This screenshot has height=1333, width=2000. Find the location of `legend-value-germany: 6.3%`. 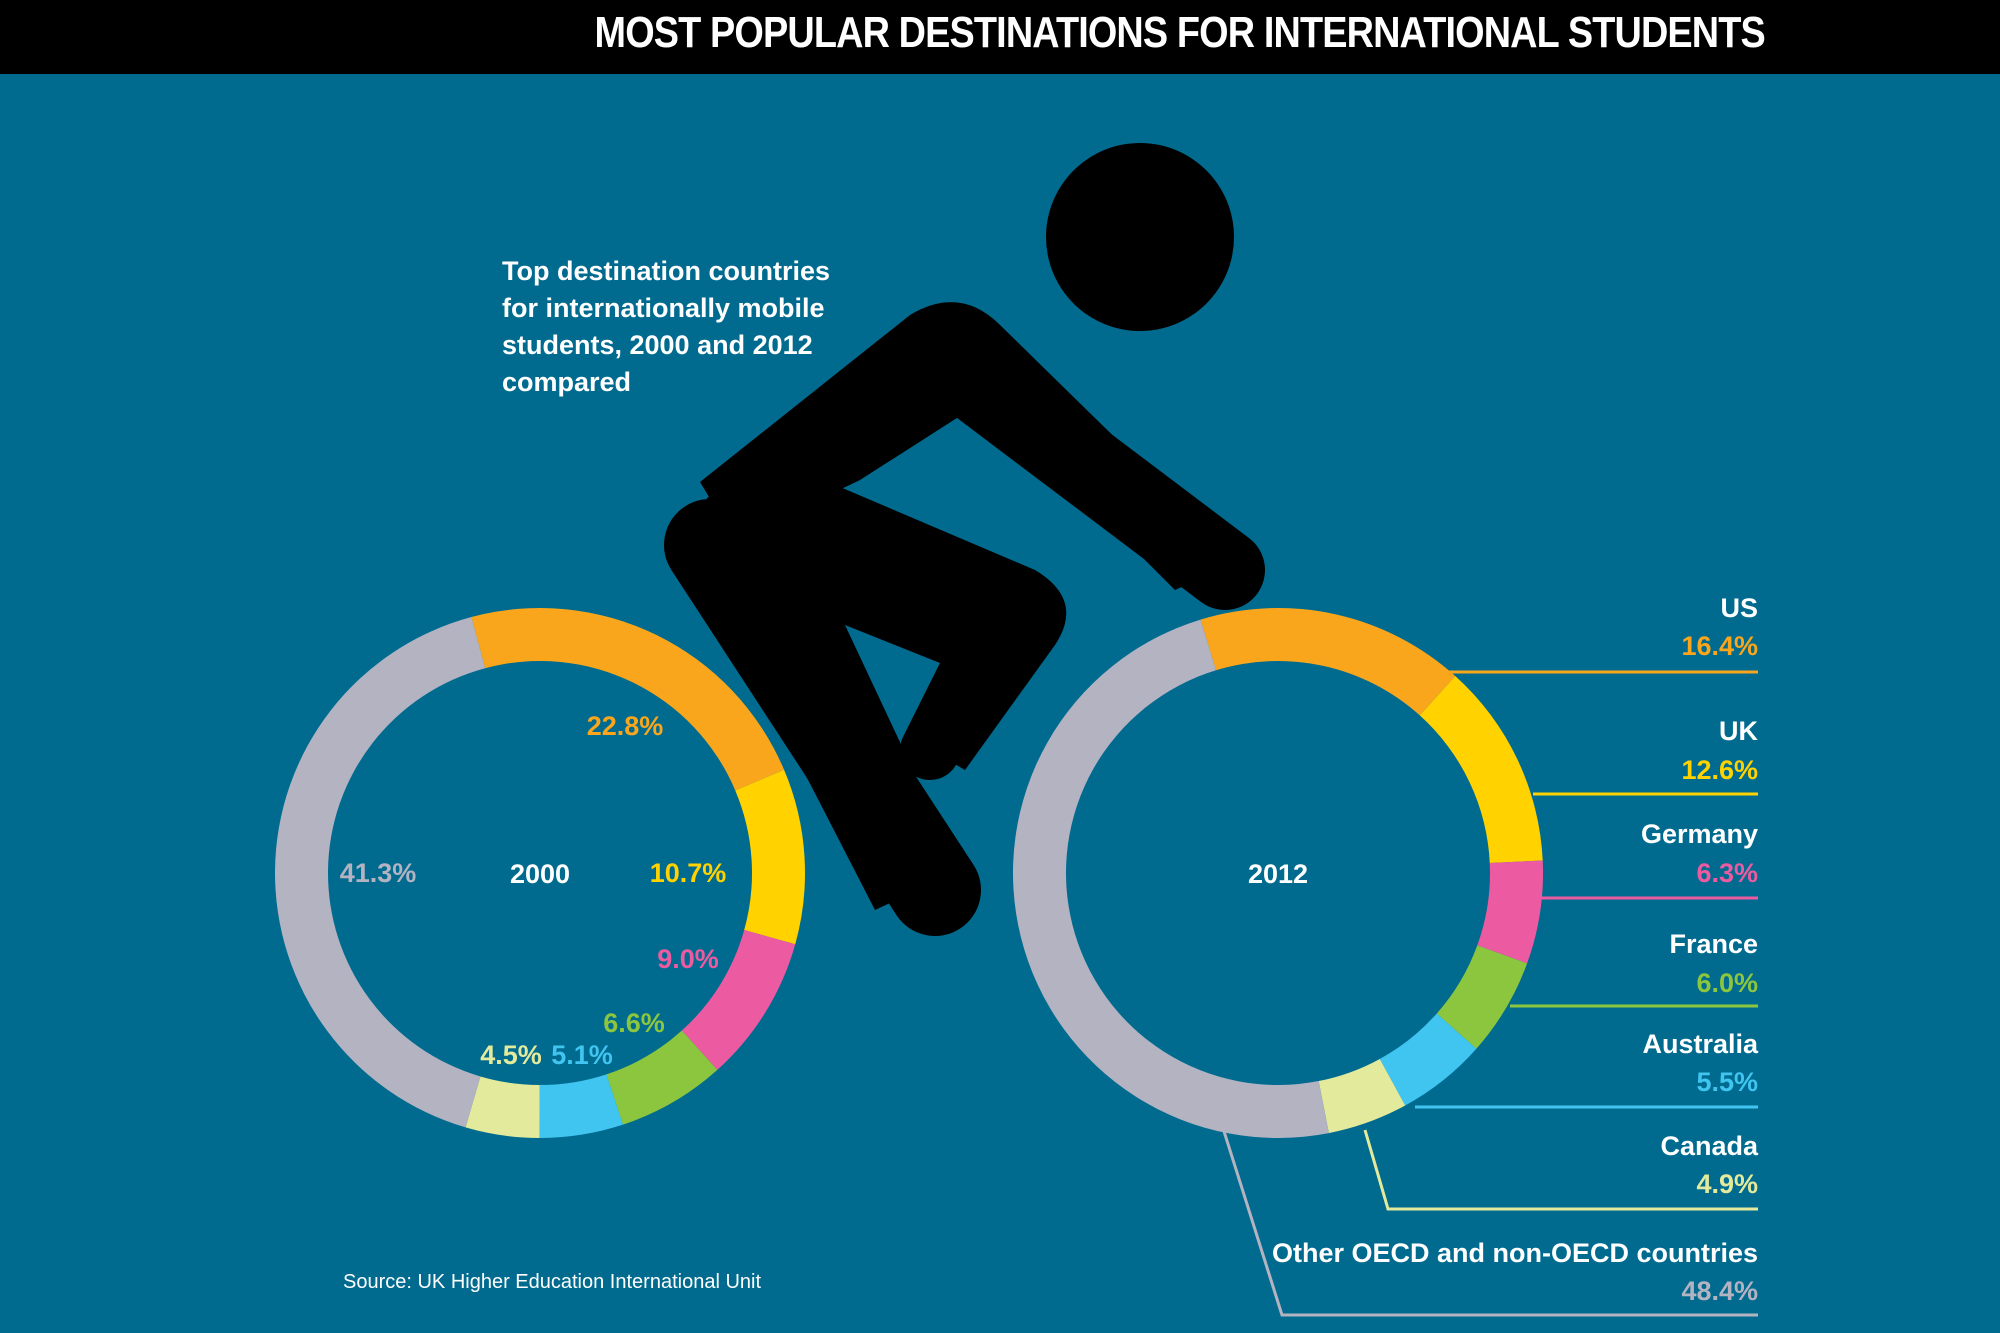

legend-value-germany: 6.3% is located at coordinates (1727, 873).